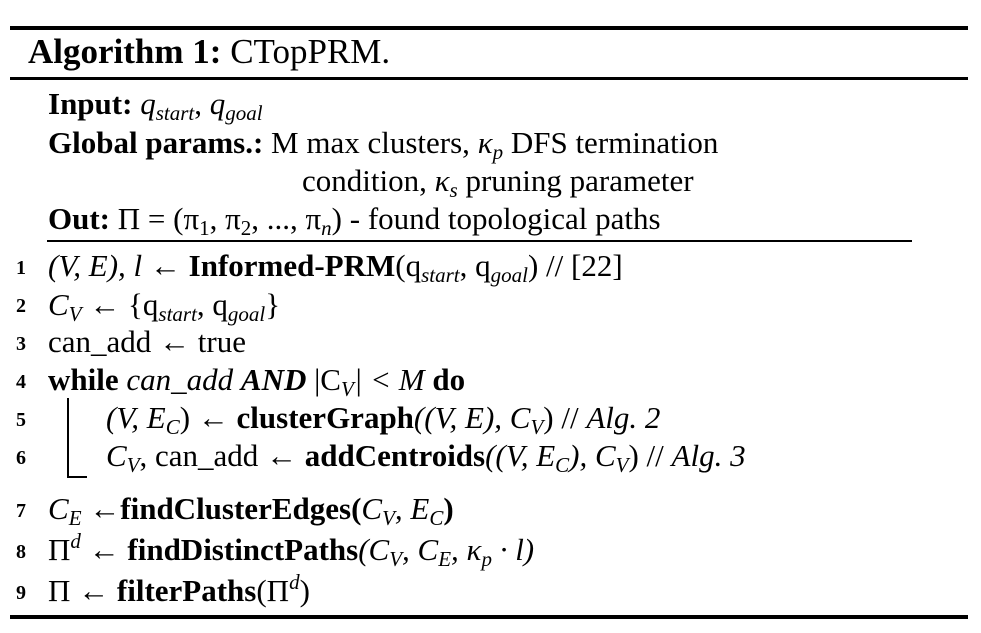  I want to click on function-name: findClusterEdges(, so click(241, 508).